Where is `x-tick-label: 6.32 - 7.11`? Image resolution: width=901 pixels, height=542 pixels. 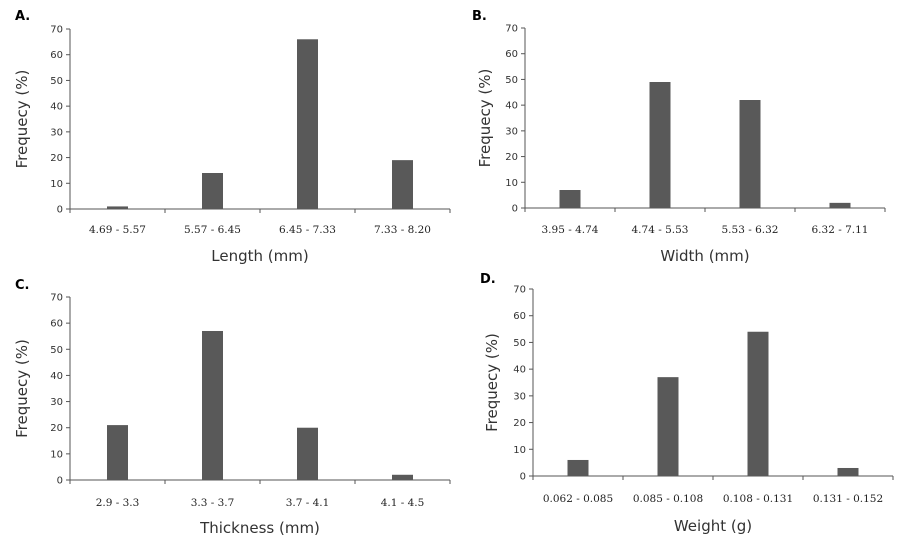 x-tick-label: 6.32 - 7.11 is located at coordinates (840, 230).